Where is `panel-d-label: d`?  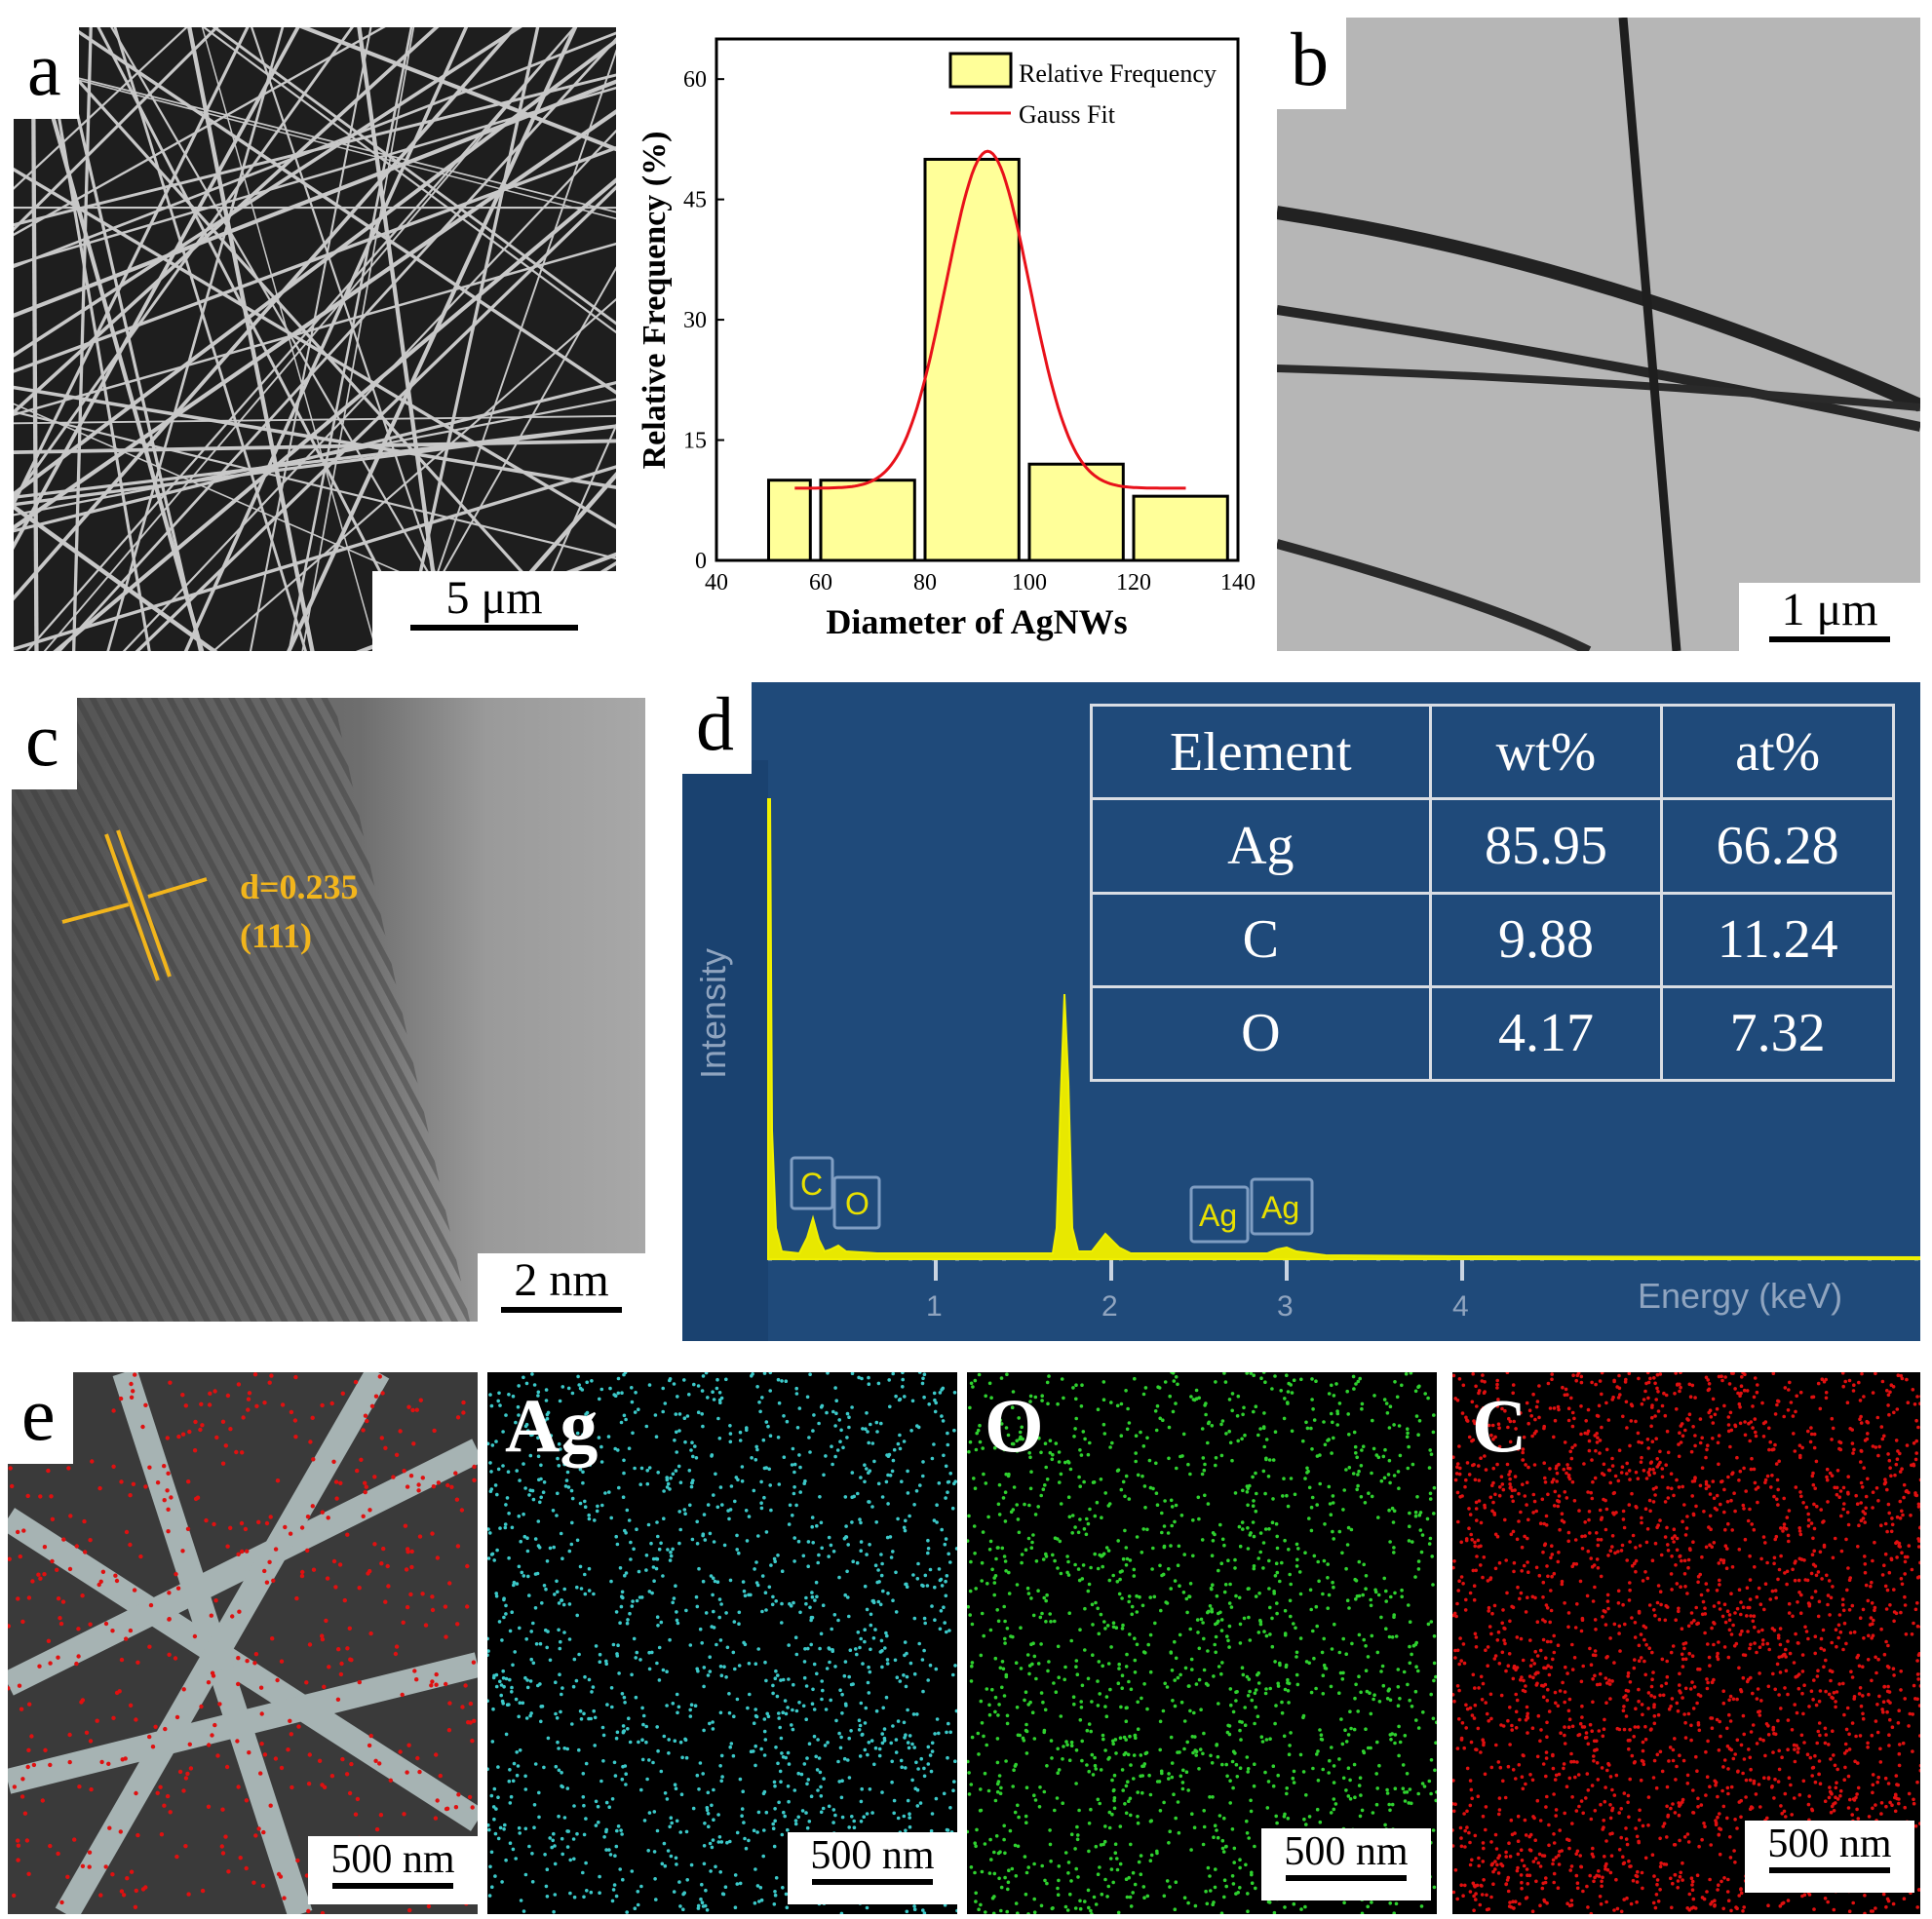 panel-d-label: d is located at coordinates (717, 728).